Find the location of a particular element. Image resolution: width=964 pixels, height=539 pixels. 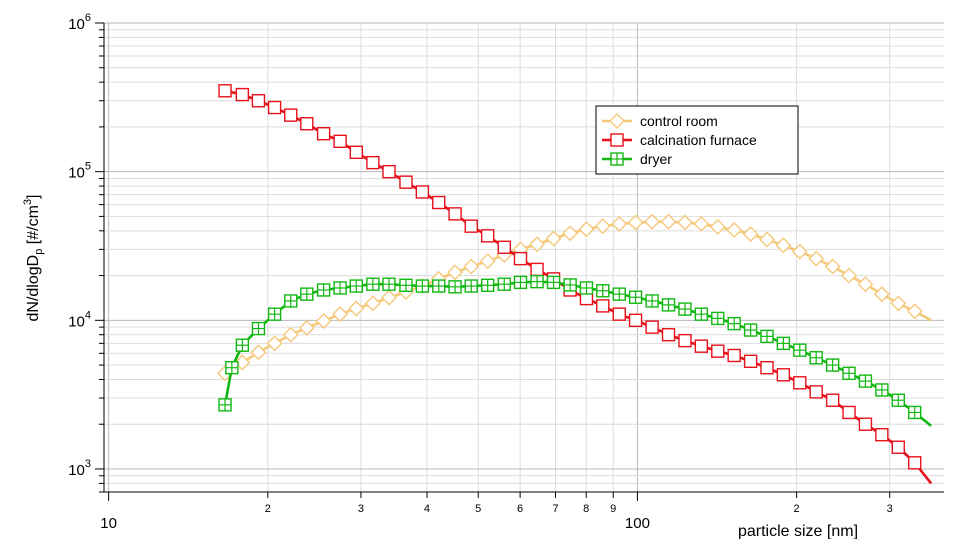

legend-label: calcination furnace is located at coordinates (698, 140).